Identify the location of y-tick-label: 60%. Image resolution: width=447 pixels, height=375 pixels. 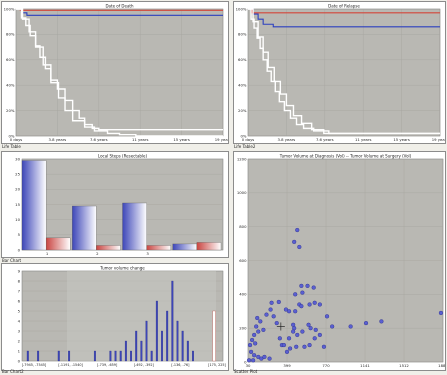
(242, 59).